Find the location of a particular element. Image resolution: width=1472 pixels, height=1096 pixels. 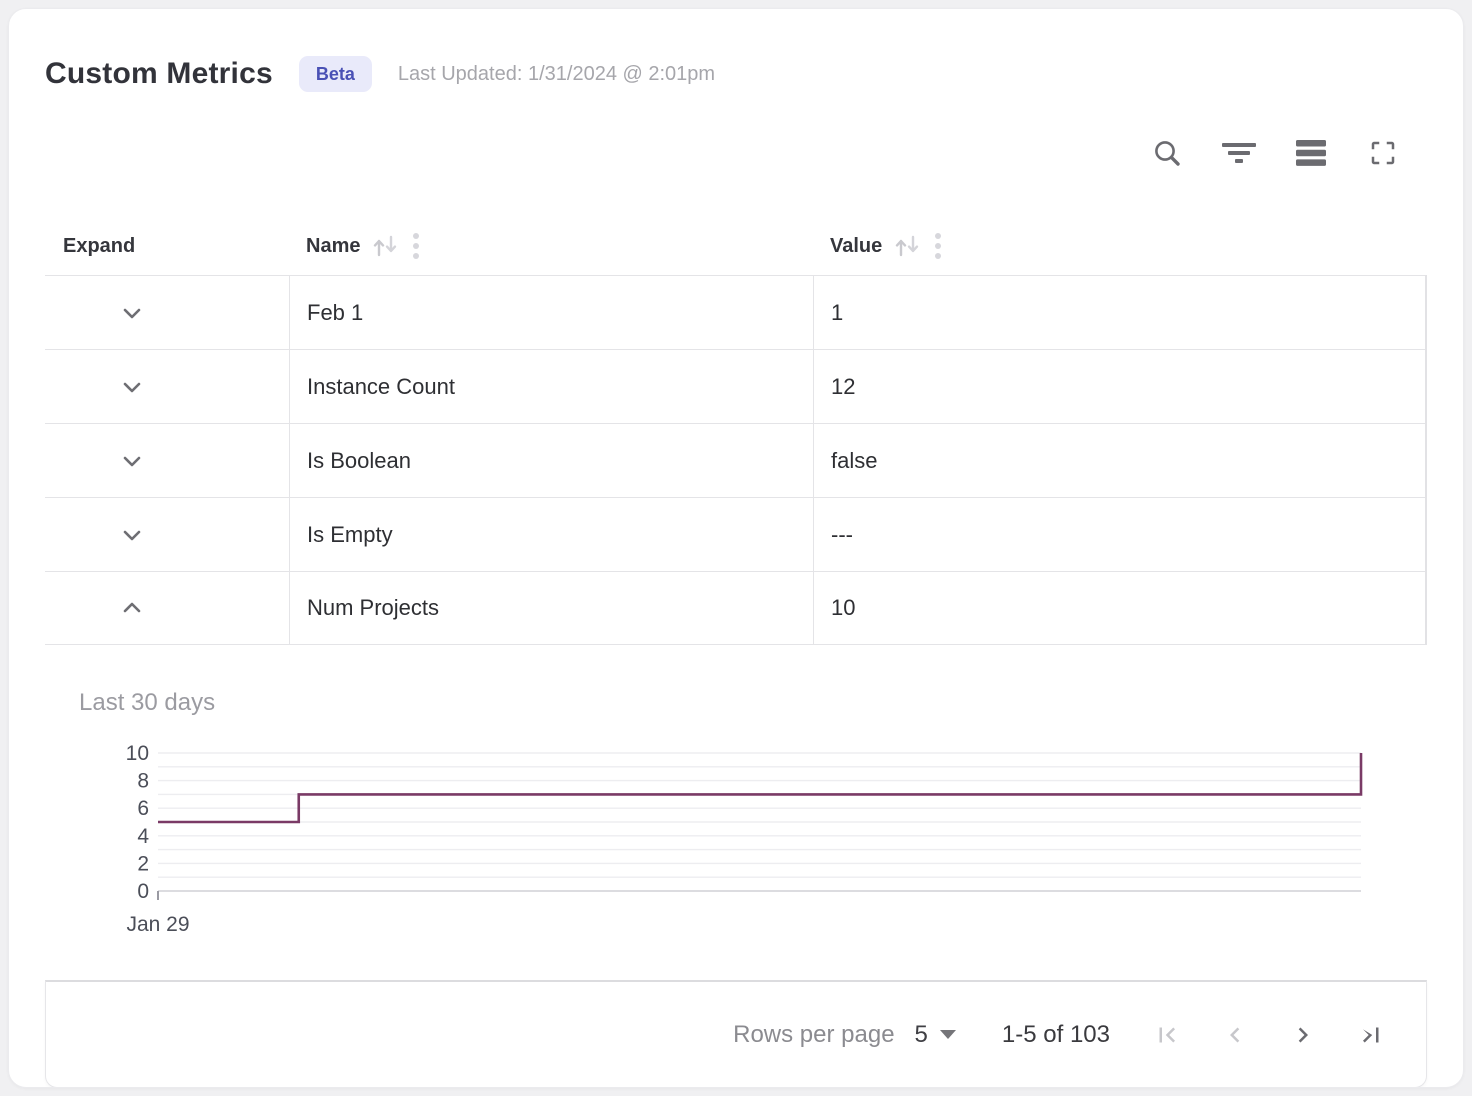

table-row: Feb 1 1 is located at coordinates (735, 312).